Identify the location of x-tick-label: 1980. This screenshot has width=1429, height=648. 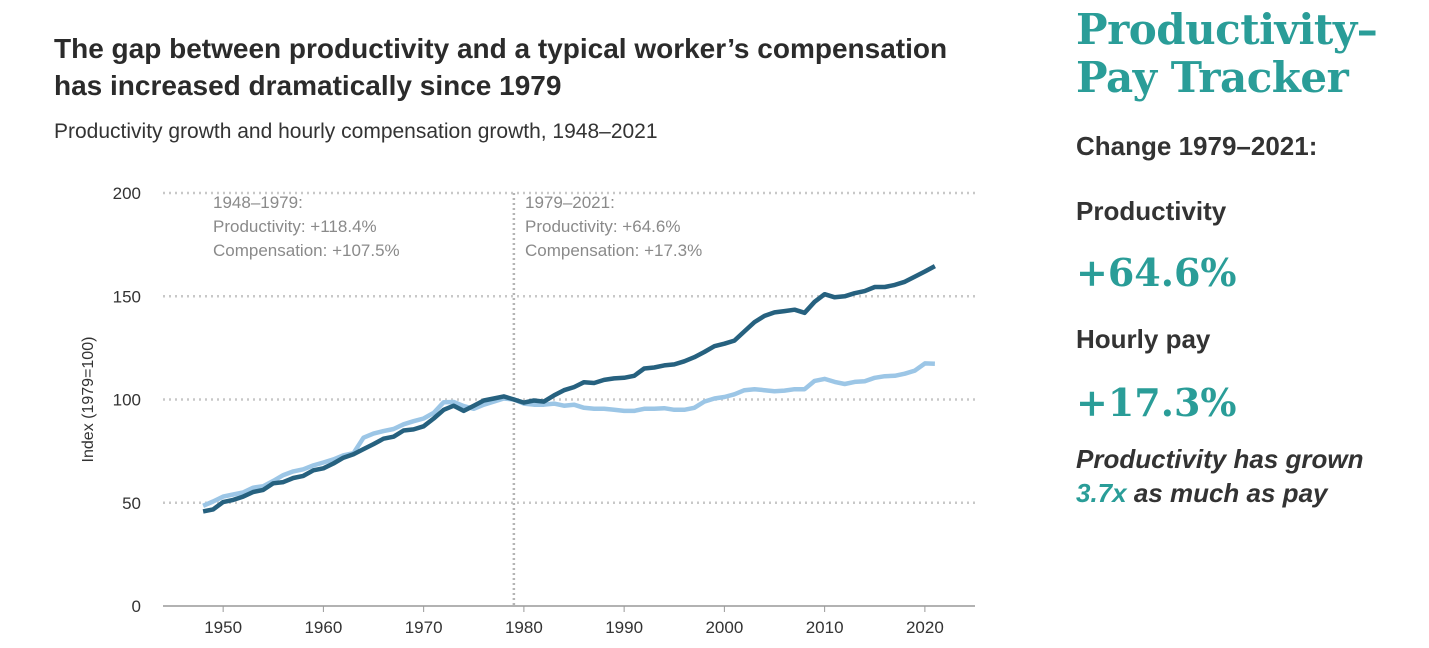
(524, 627).